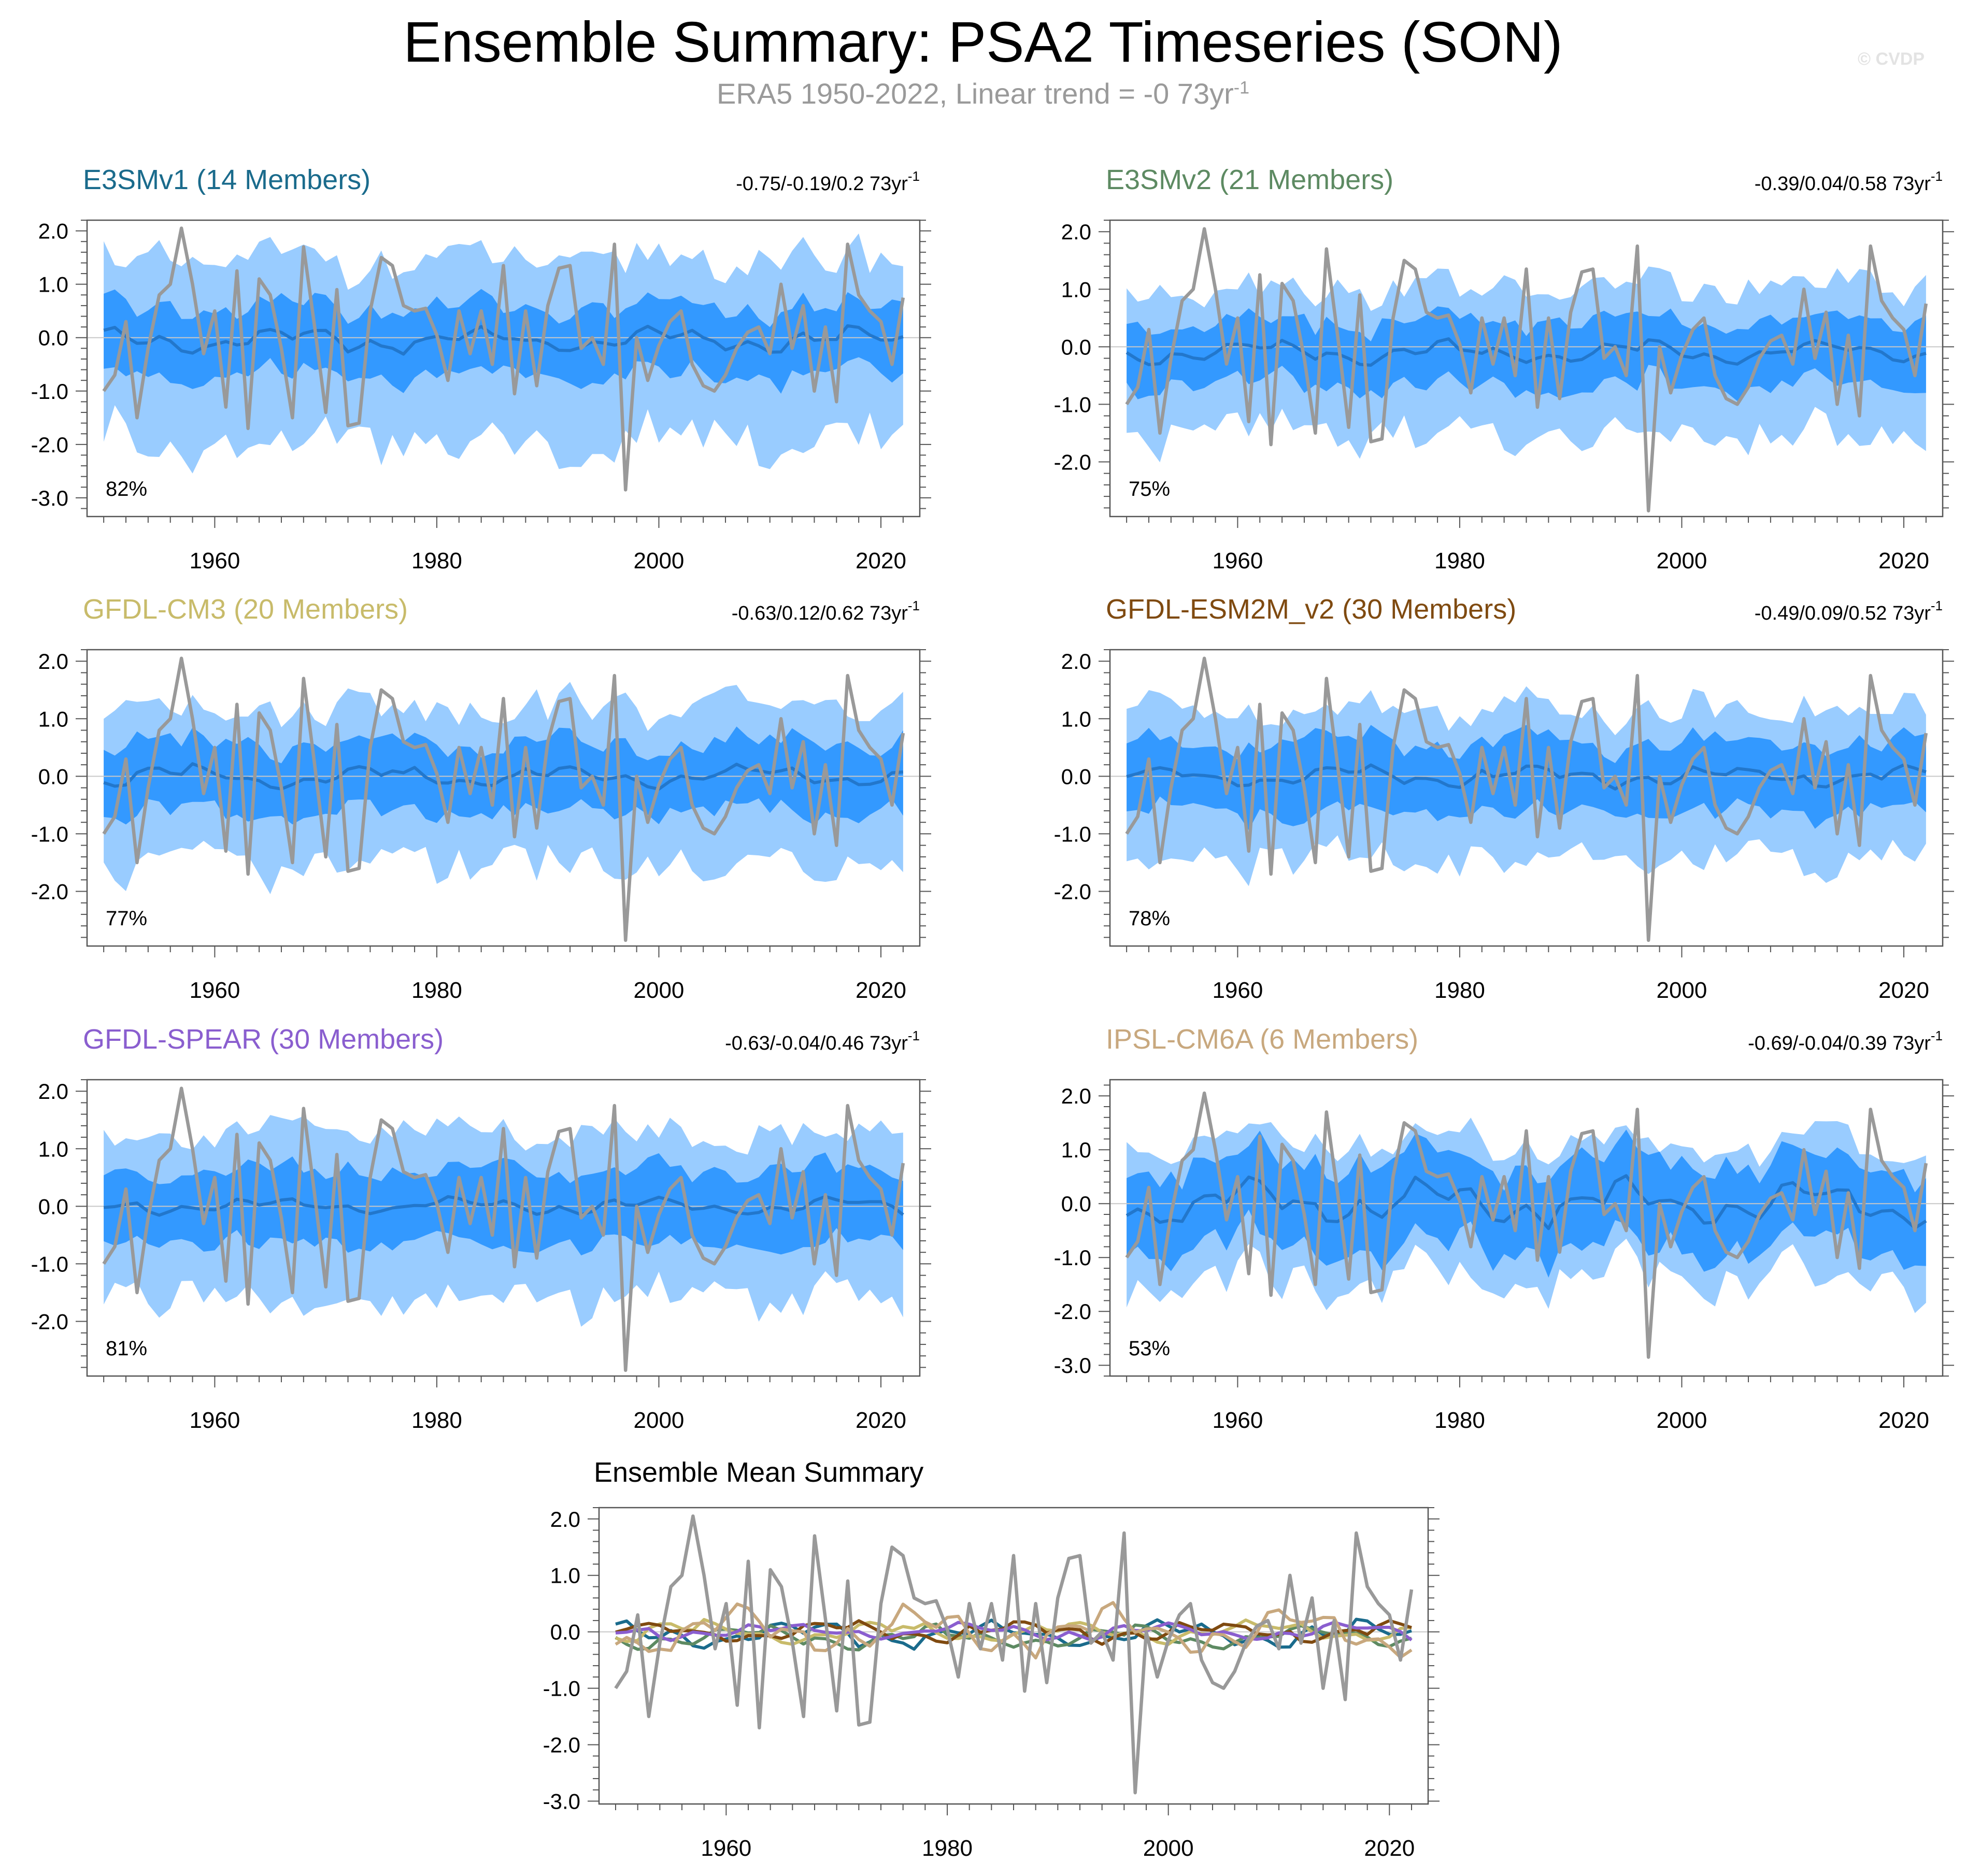 The height and width of the screenshot is (1876, 1966). Describe the element at coordinates (127, 489) in the screenshot. I see `panel-percent: 82%` at that location.